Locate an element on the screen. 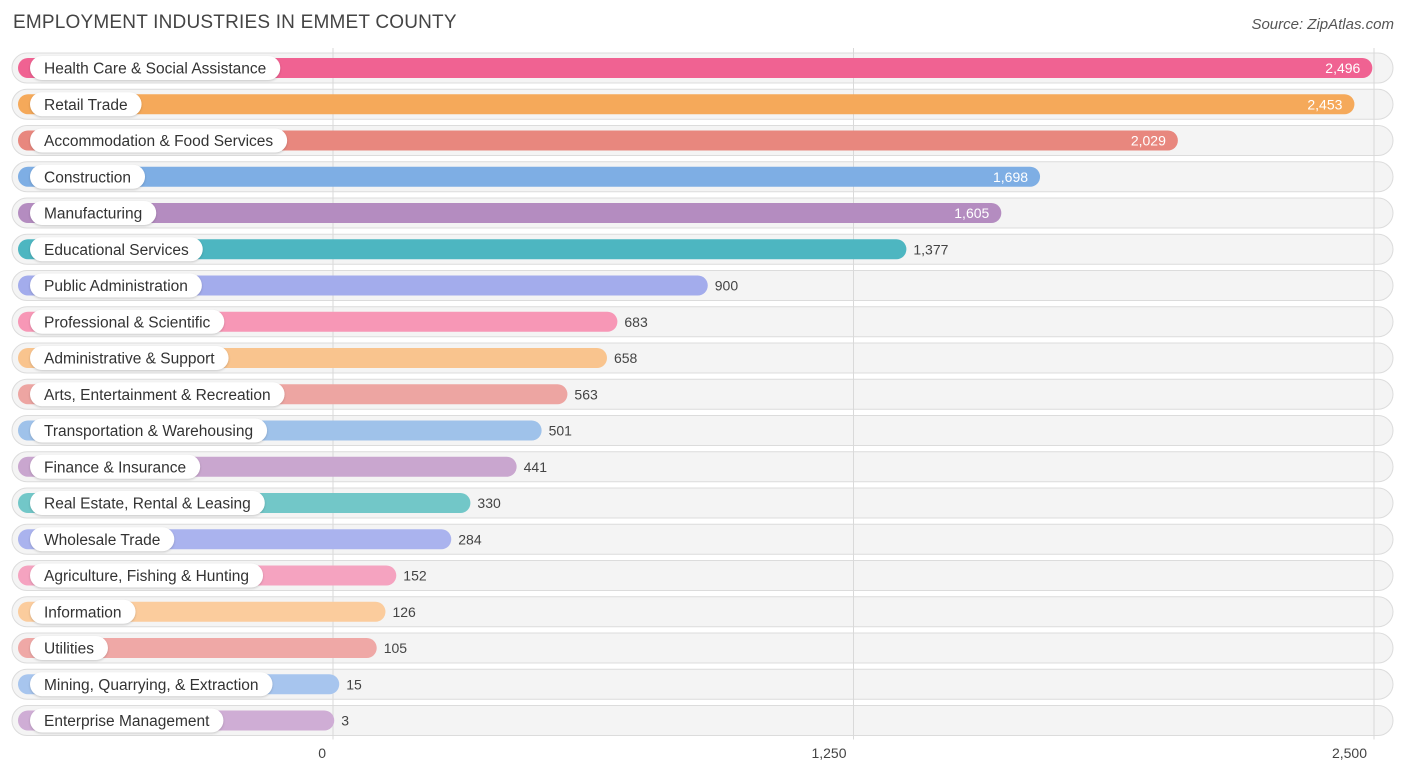  bar-category-label: Administrative & Support is located at coordinates (129, 359).